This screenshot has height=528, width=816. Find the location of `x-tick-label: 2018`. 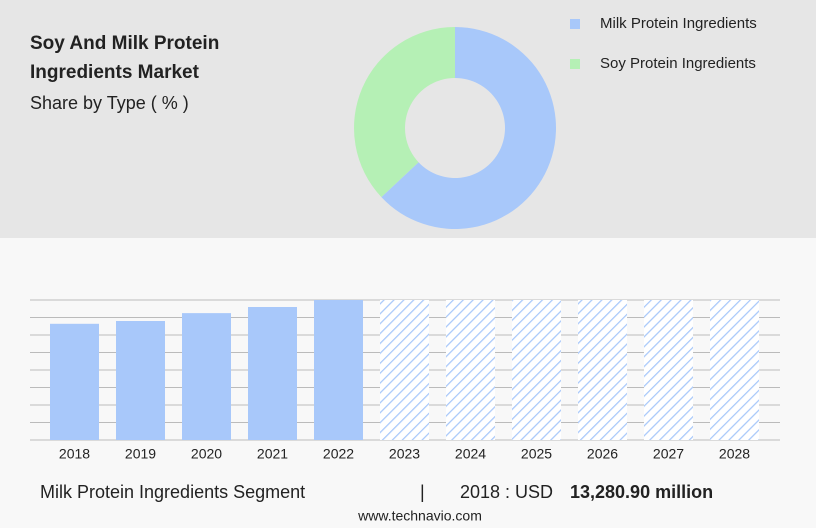

x-tick-label: 2018 is located at coordinates (74, 454).